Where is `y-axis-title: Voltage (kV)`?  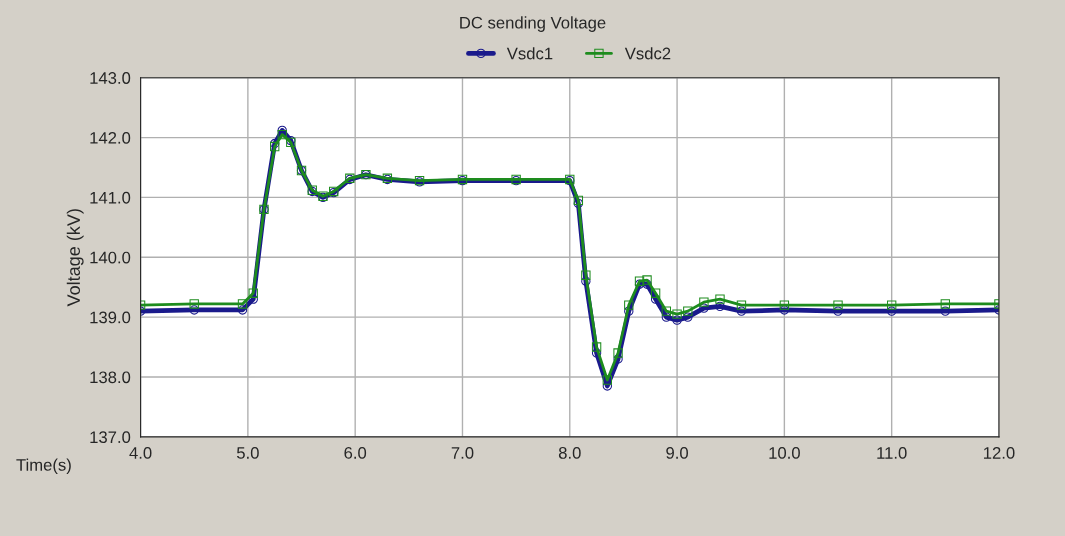 y-axis-title: Voltage (kV) is located at coordinates (75, 258).